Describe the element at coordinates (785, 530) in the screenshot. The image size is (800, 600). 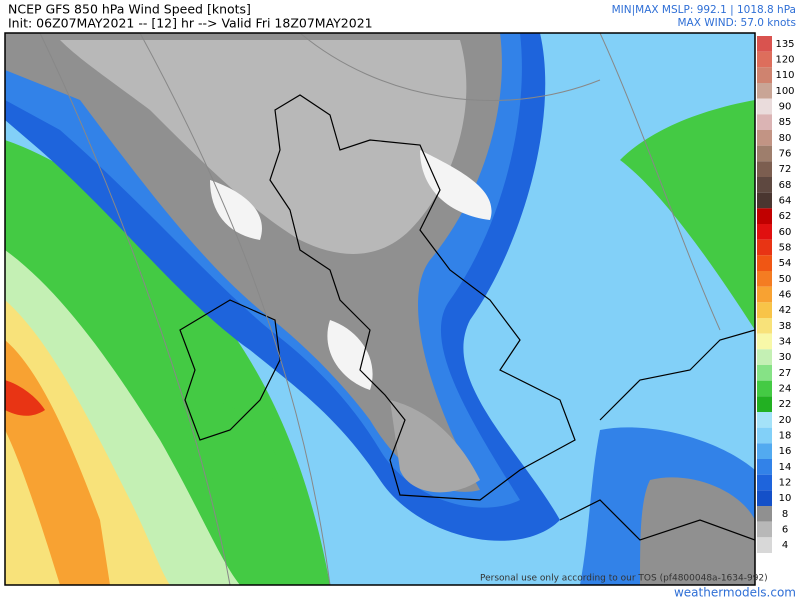
I see `legend-label: 6` at that location.